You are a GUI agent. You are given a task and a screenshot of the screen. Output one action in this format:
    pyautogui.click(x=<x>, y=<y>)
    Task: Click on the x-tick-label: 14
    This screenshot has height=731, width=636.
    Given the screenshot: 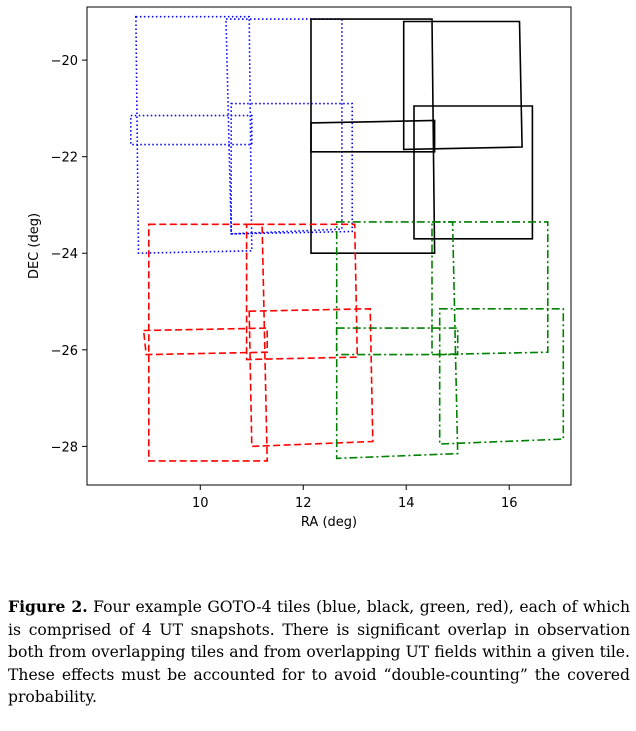 What is the action you would take?
    pyautogui.click(x=406, y=503)
    